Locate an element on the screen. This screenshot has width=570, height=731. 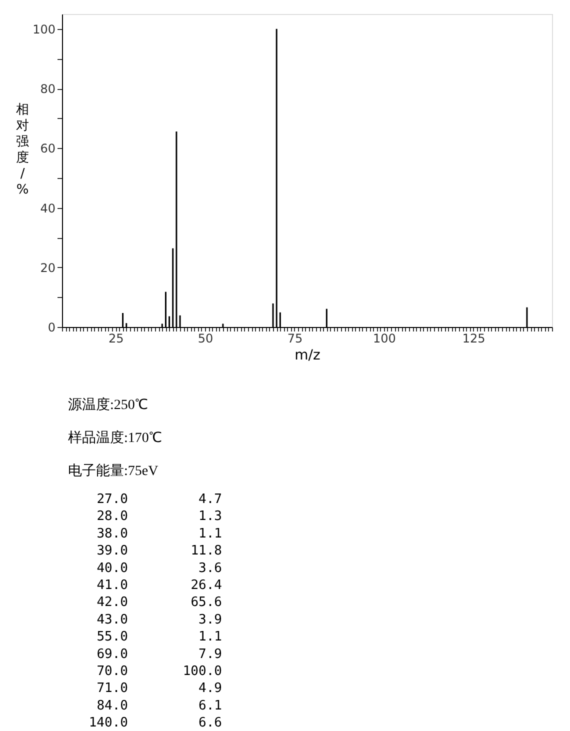
y-tick-label: 60 is located at coordinates (48, 149).